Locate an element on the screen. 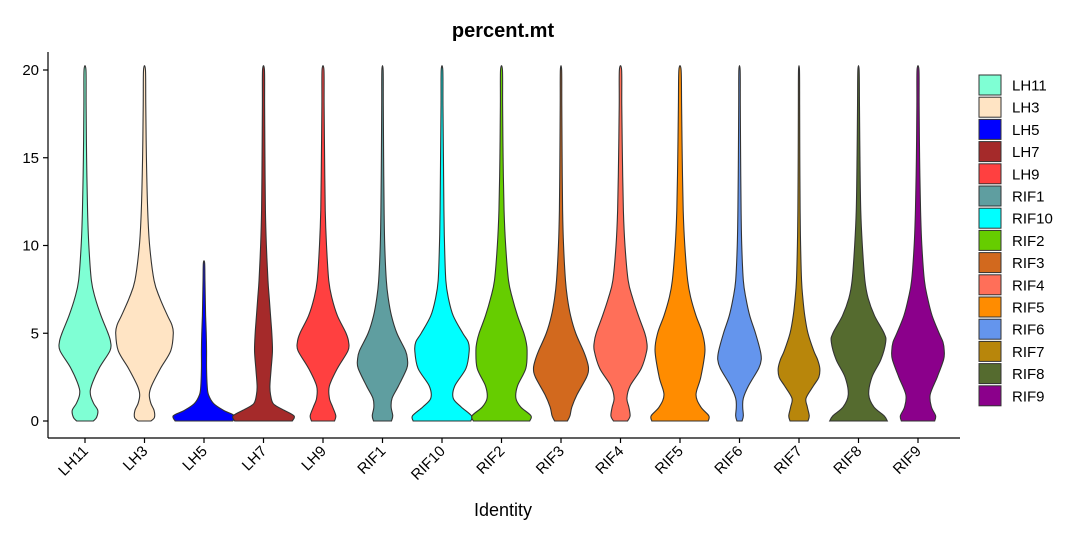  violin-rif10 is located at coordinates (442, 243).